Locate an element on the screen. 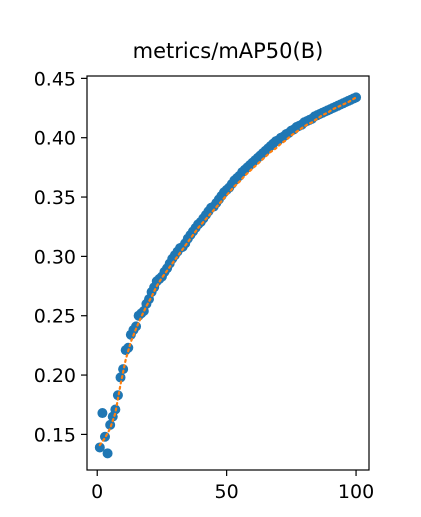  y-axis: 0.15 0.20 0.25 0.30 0.35 0.40 0.45 is located at coordinates (60, 257).